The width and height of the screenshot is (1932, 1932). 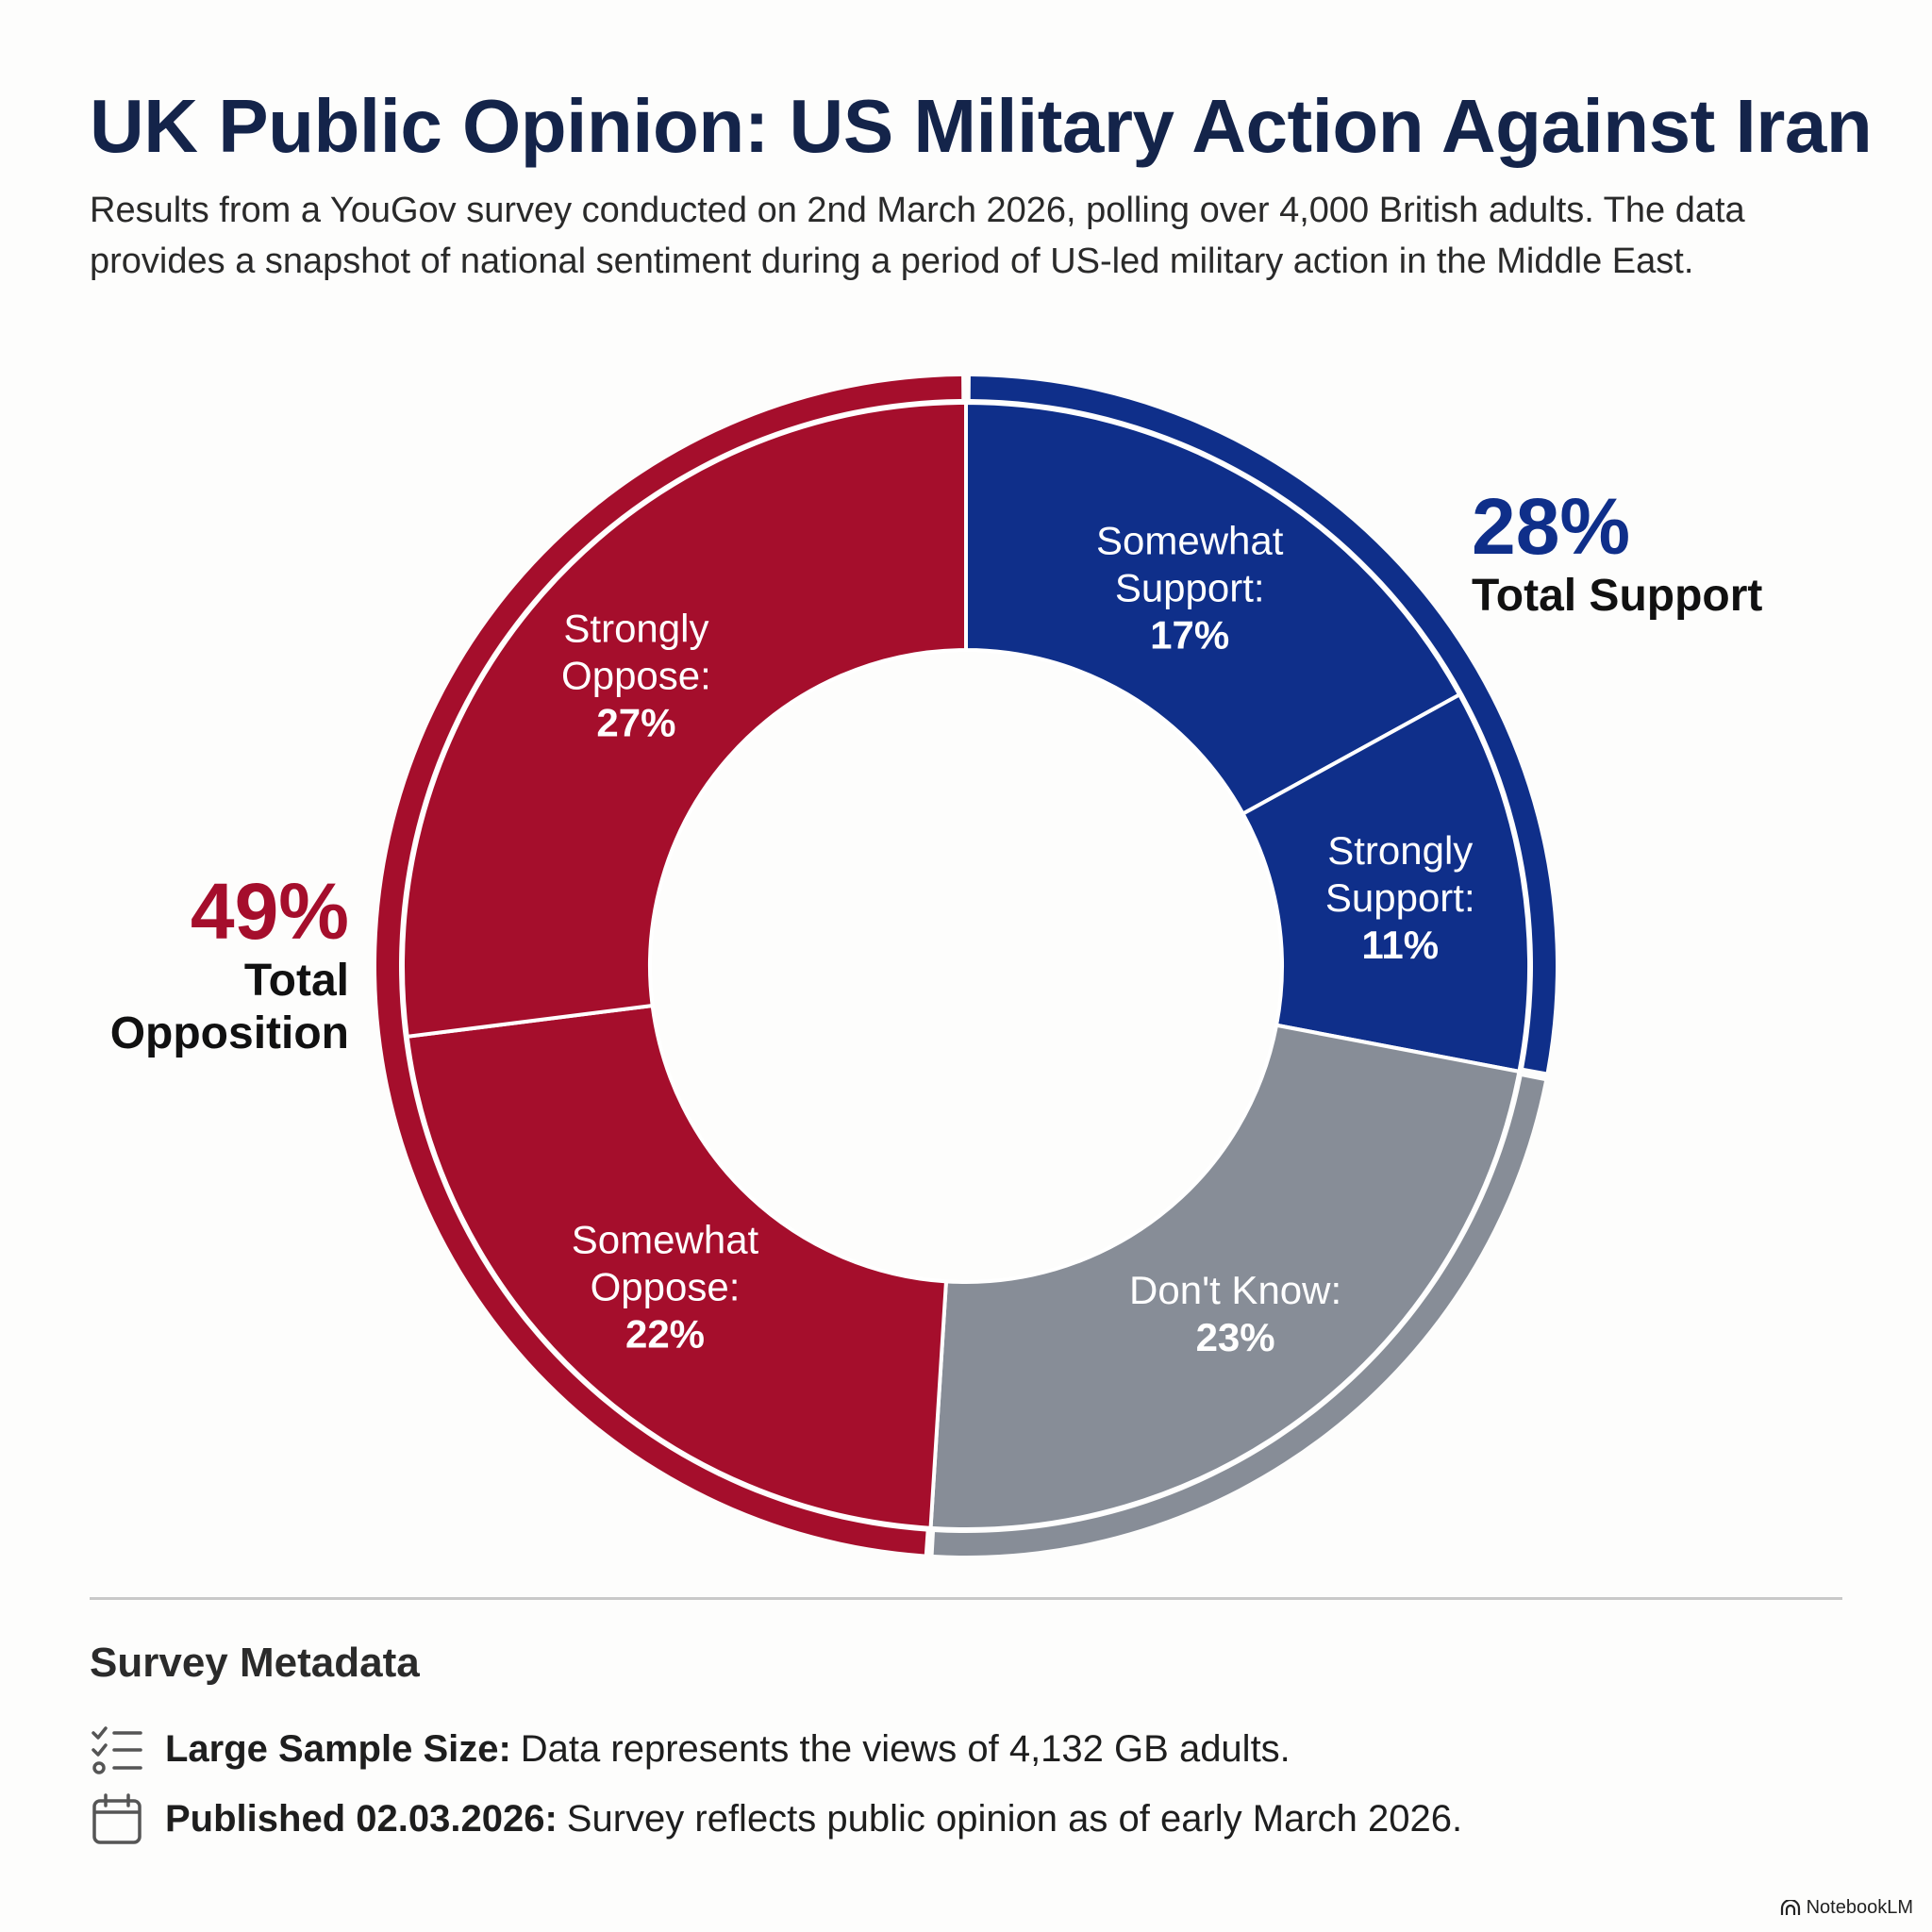 What do you see at coordinates (1860, 1907) in the screenshot?
I see `brand-label: NotebookLM` at bounding box center [1860, 1907].